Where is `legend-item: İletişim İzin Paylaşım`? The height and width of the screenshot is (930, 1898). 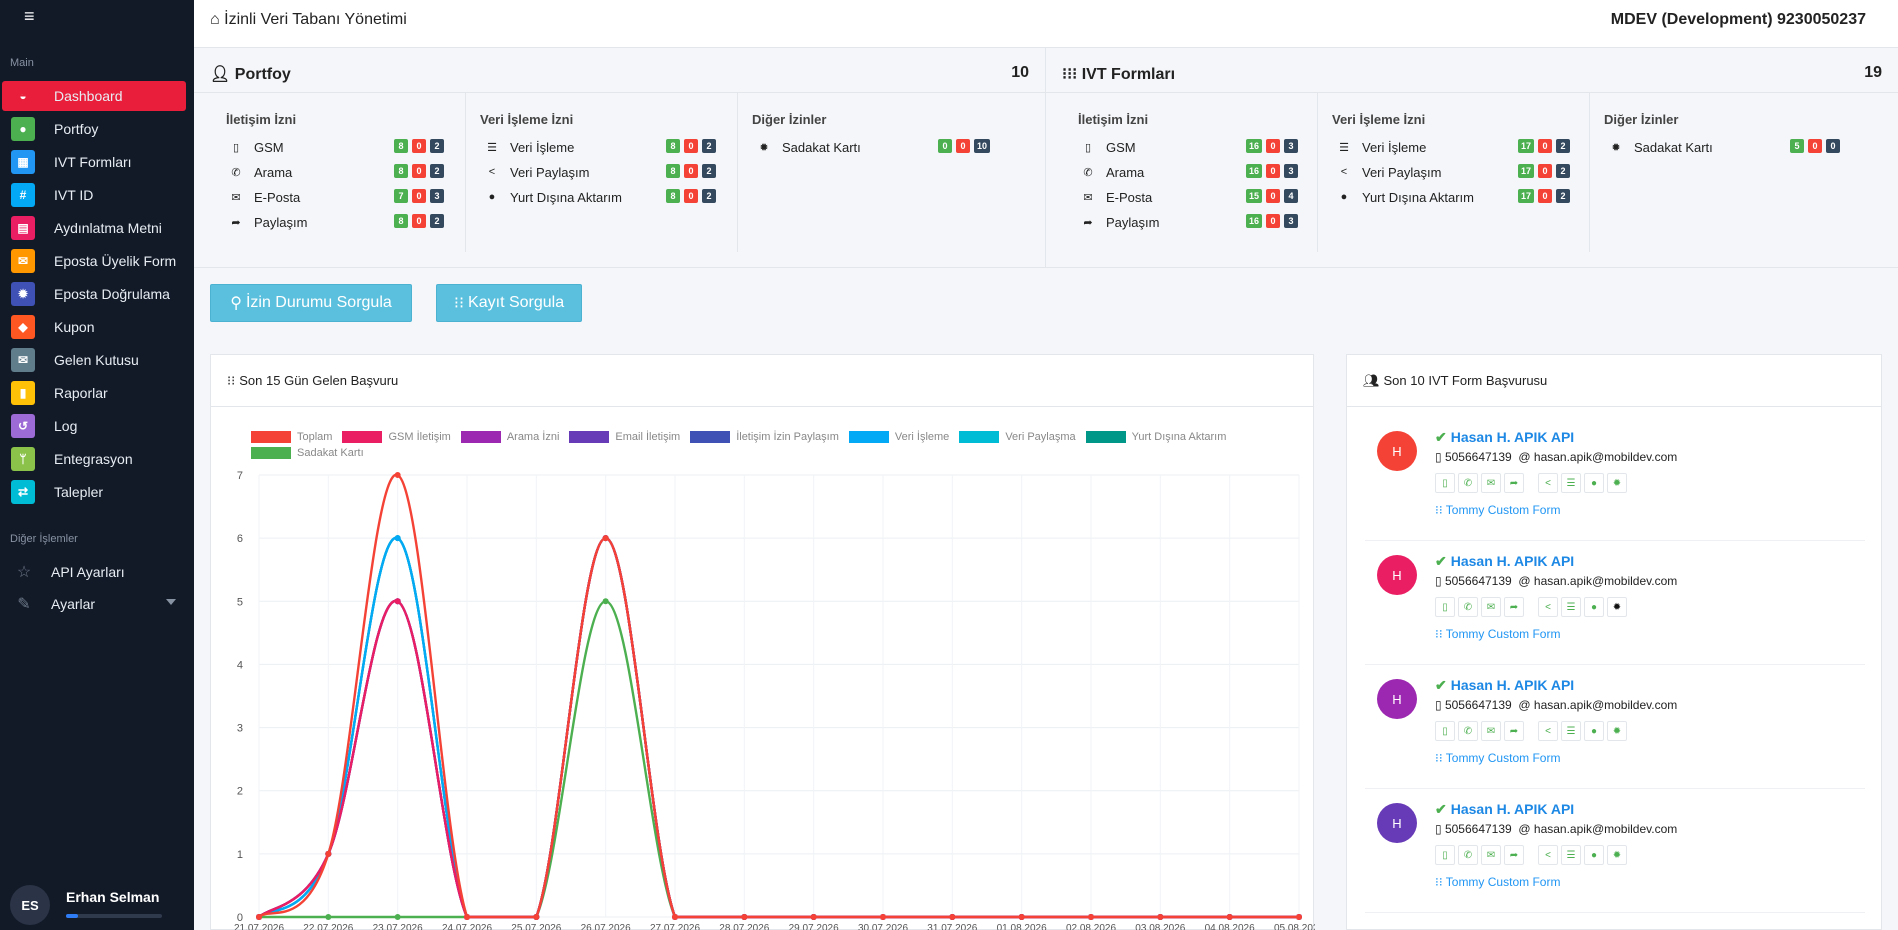
legend-item: İletişim İzin Paylaşım is located at coordinates (764, 437).